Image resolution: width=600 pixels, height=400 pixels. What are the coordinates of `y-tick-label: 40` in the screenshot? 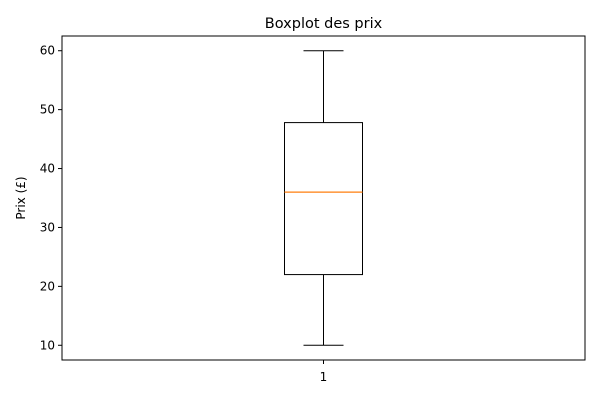 It's located at (47, 169).